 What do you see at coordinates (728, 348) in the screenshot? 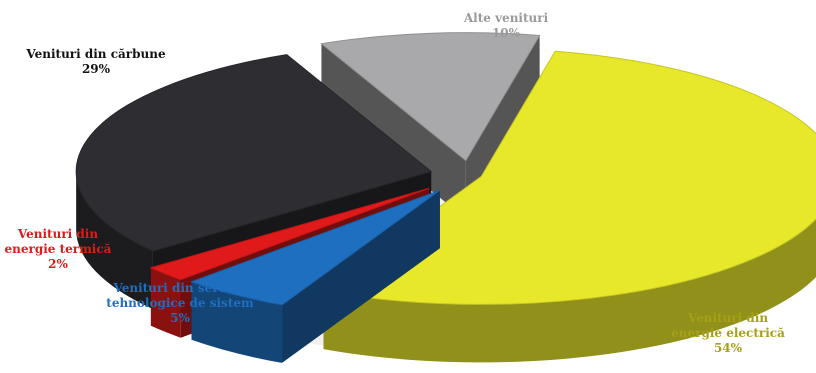
I see `slice-percent-label: 54%` at bounding box center [728, 348].